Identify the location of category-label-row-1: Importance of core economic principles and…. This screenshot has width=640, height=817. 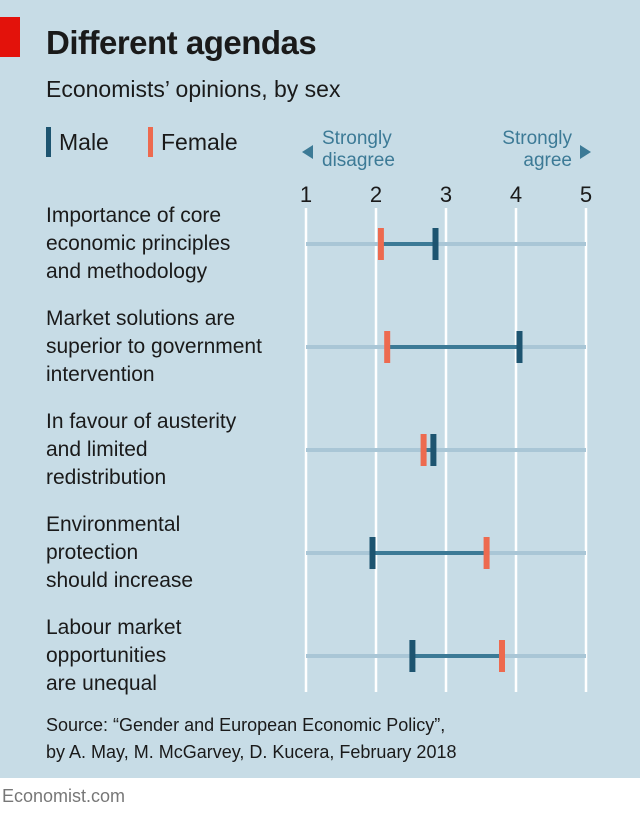
(176, 244).